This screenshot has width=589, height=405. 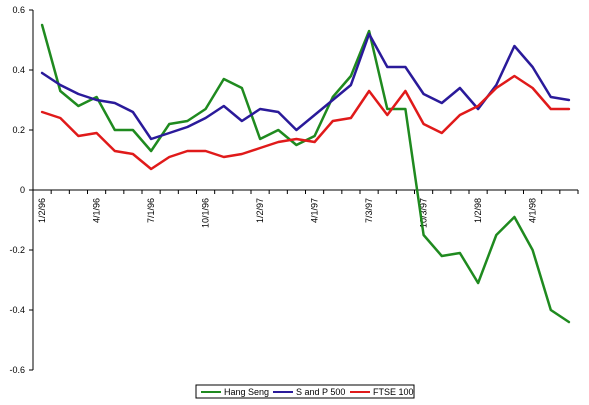 I want to click on legend-label: S and P 500, so click(x=320, y=392).